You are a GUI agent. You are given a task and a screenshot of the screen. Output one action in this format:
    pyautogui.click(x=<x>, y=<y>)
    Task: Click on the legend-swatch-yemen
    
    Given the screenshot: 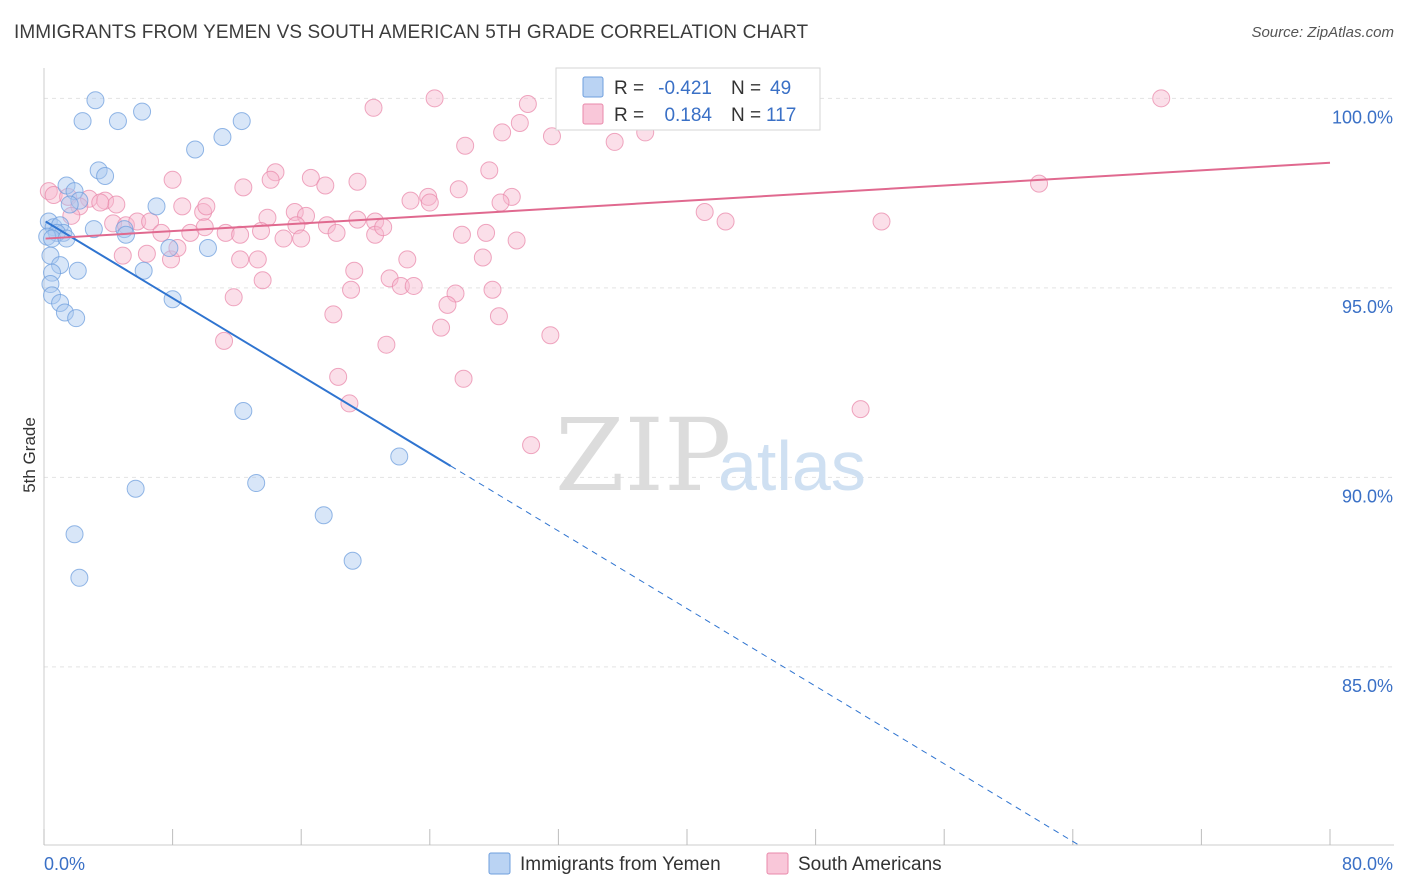 What is the action you would take?
    pyautogui.click(x=499, y=863)
    